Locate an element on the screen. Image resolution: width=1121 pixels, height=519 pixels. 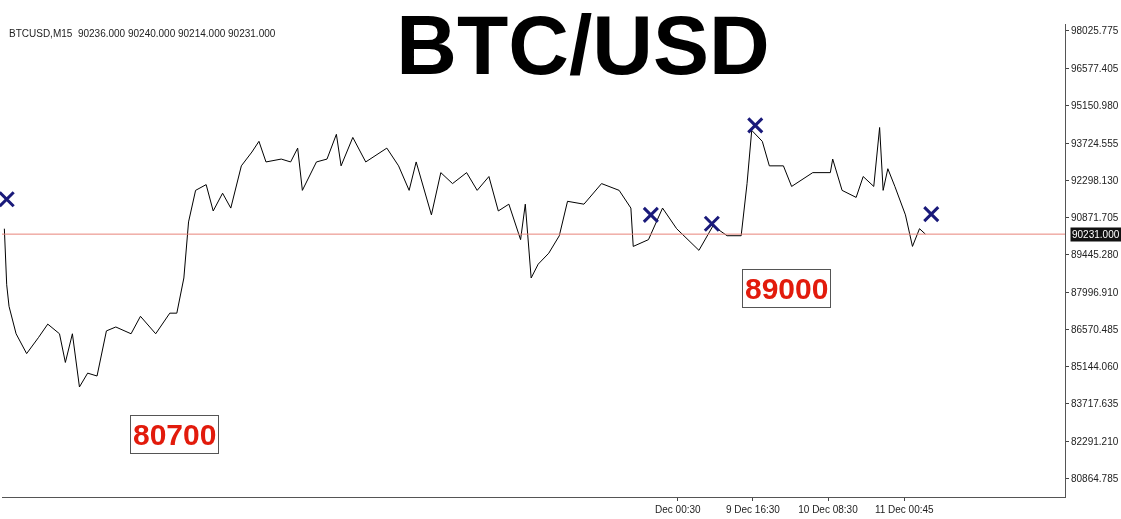
y-tick-label: 93724.555 is located at coordinates (1095, 143).